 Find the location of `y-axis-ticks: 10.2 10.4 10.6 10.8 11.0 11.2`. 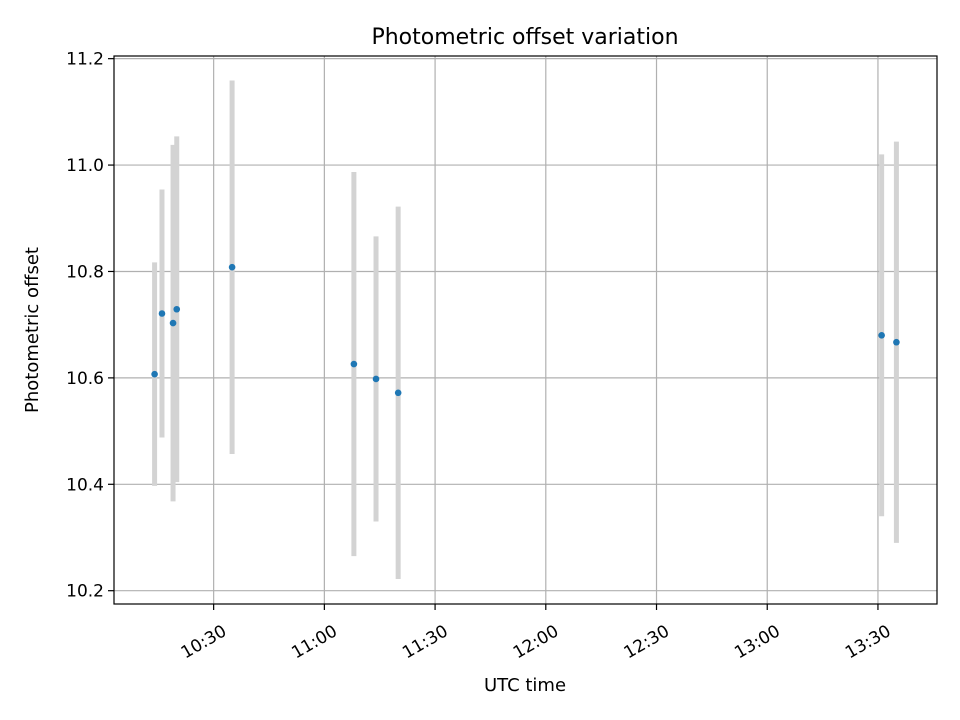

y-axis-ticks: 10.2 10.4 10.6 10.8 11.0 11.2 is located at coordinates (90, 326).